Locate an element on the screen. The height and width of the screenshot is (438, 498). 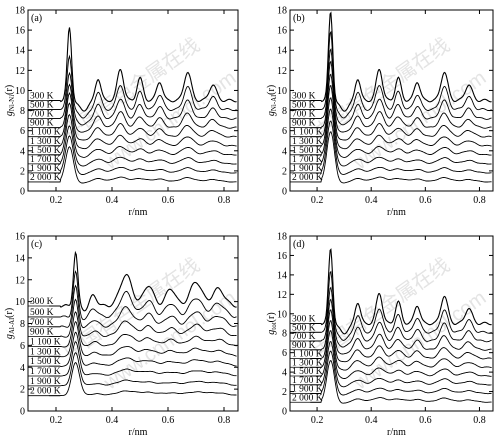
panel-label: (a) is located at coordinates (36, 18).